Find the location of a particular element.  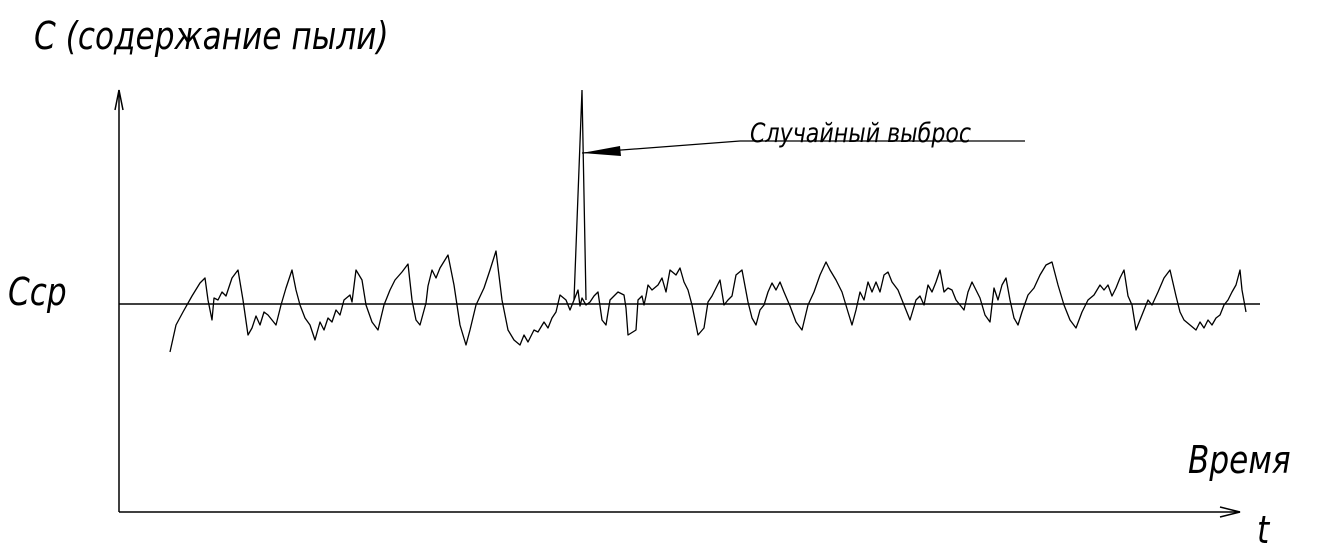

x-axis-arrowhead is located at coordinates (1230, 512).